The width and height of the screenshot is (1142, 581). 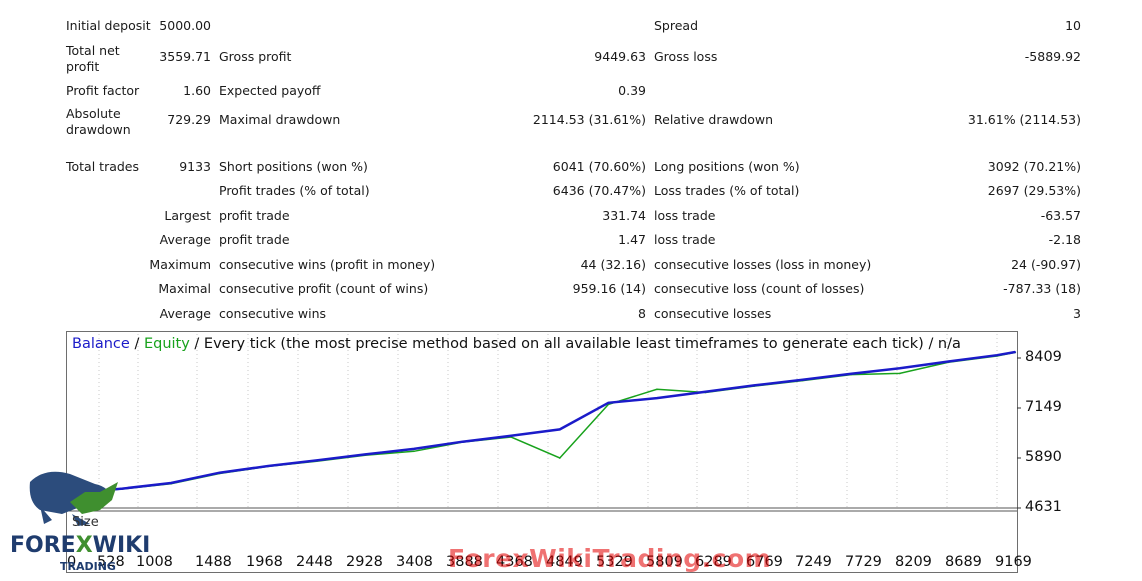 What do you see at coordinates (1043, 407) in the screenshot?
I see `y-tick-label: 7149` at bounding box center [1043, 407].